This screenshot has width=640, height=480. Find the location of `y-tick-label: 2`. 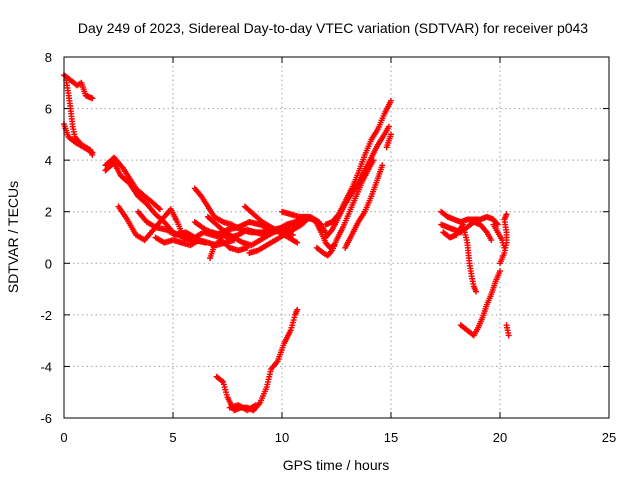

y-tick-label: 2 is located at coordinates (48, 212).